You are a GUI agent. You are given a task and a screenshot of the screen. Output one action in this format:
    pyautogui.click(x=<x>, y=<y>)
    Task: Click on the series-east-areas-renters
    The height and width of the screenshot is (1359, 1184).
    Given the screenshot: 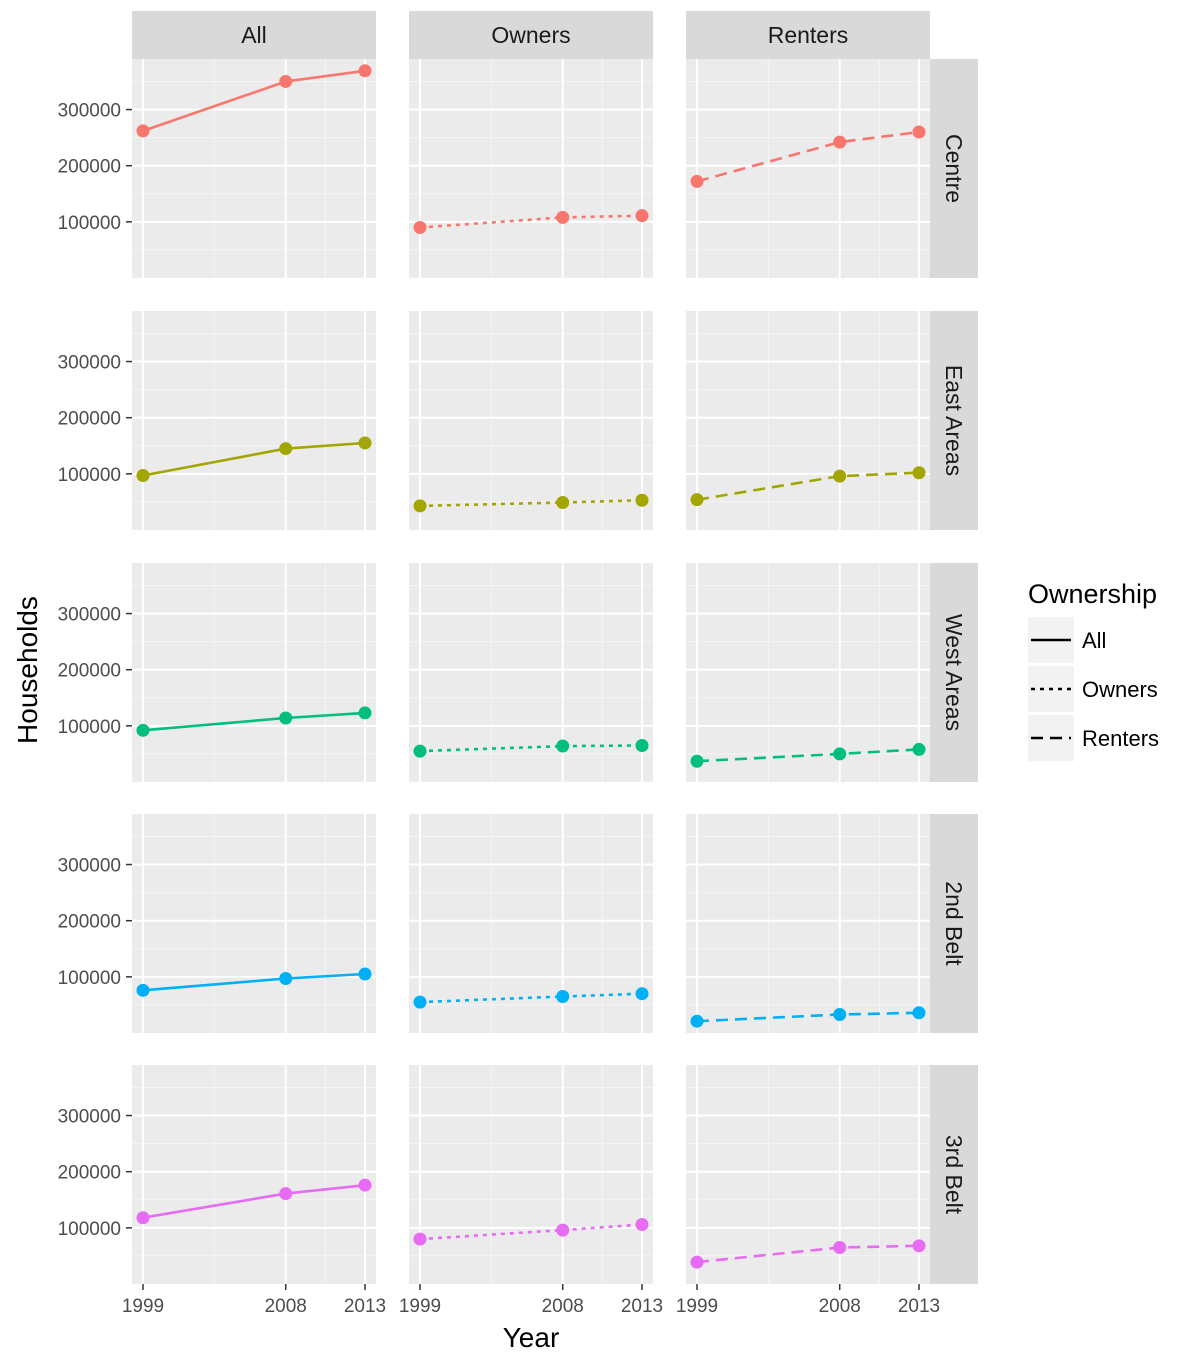 What is the action you would take?
    pyautogui.click(x=808, y=486)
    